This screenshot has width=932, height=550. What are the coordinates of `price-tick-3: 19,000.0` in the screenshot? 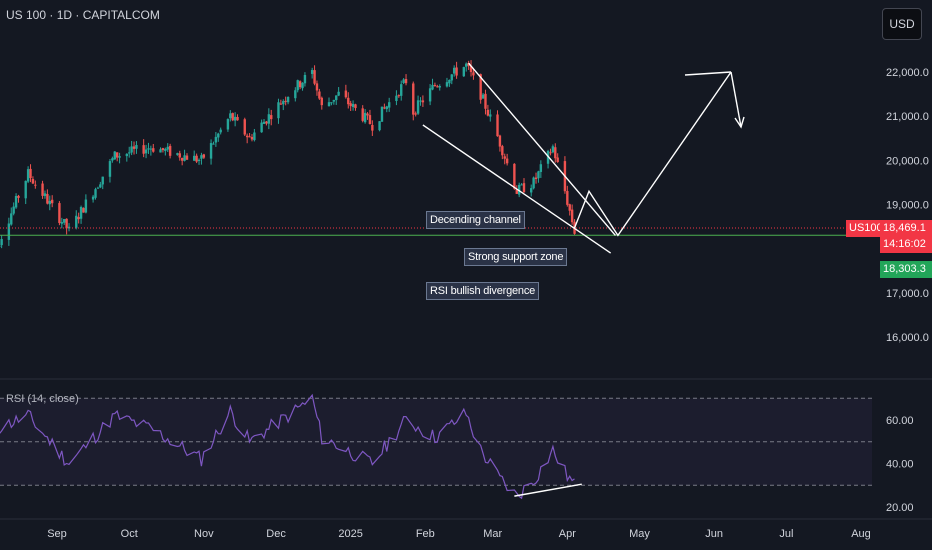 It's located at (907, 206).